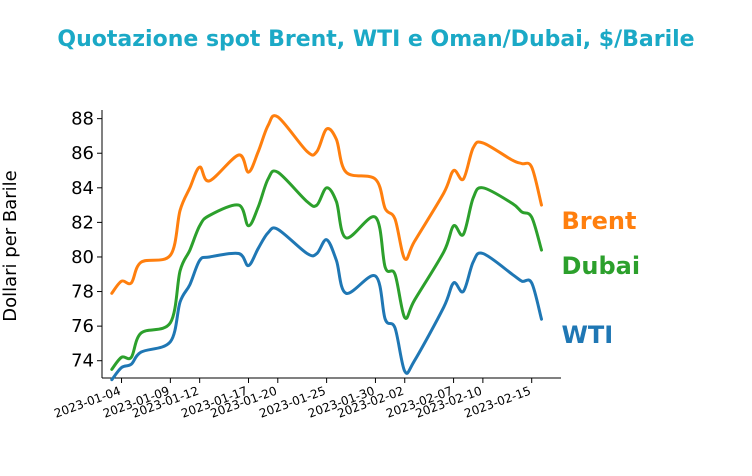 The width and height of the screenshot is (752, 476). Describe the element at coordinates (600, 266) in the screenshot. I see `series-label-dubai: Dubai` at that location.